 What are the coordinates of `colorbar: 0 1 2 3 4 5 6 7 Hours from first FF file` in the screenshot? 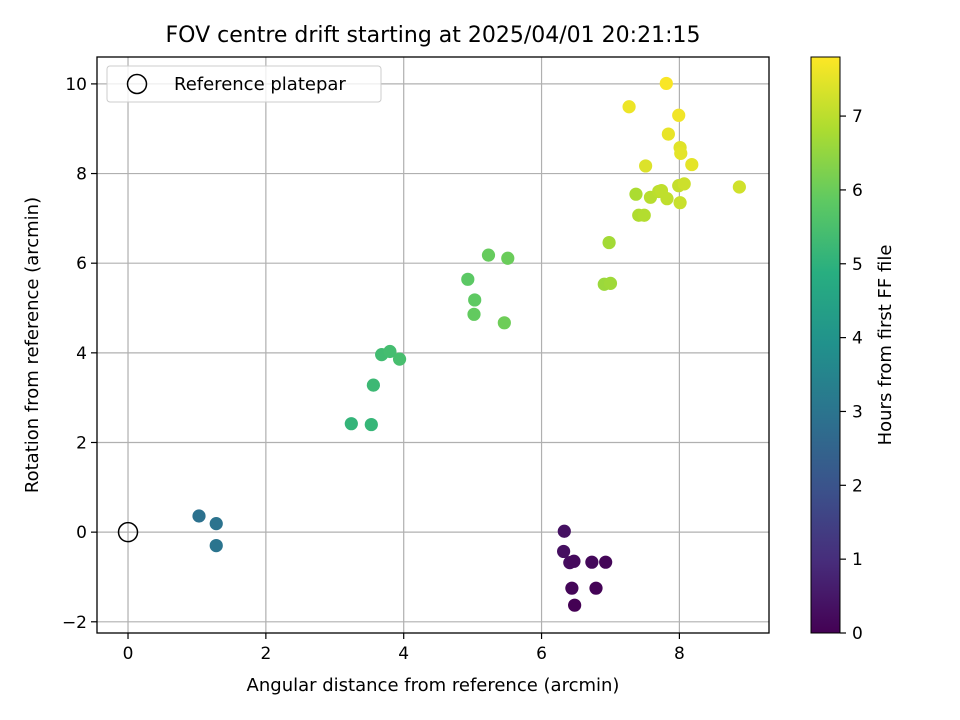 It's located at (853, 350).